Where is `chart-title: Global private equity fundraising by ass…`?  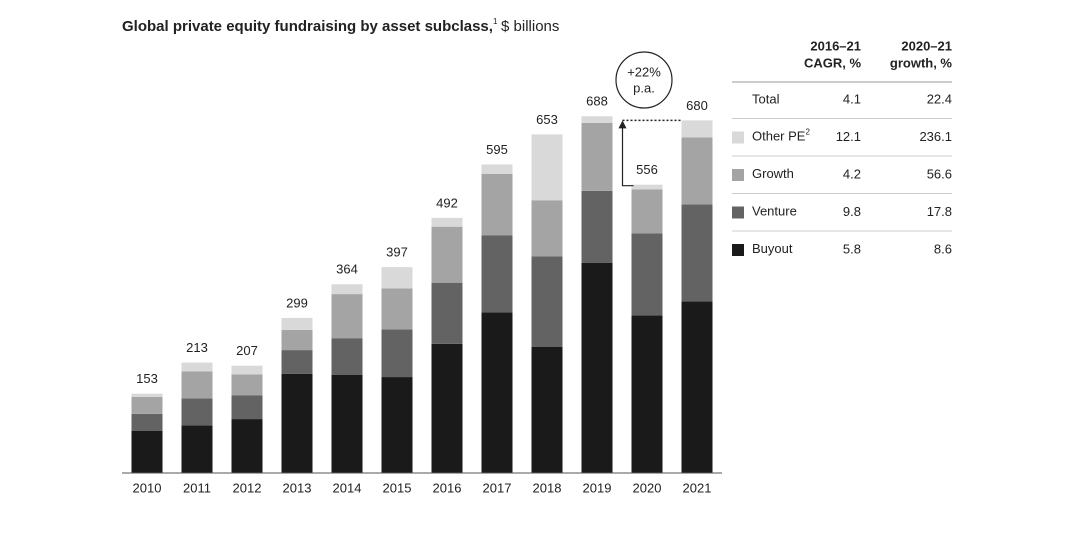 chart-title: Global private equity fundraising by ass… is located at coordinates (340, 26).